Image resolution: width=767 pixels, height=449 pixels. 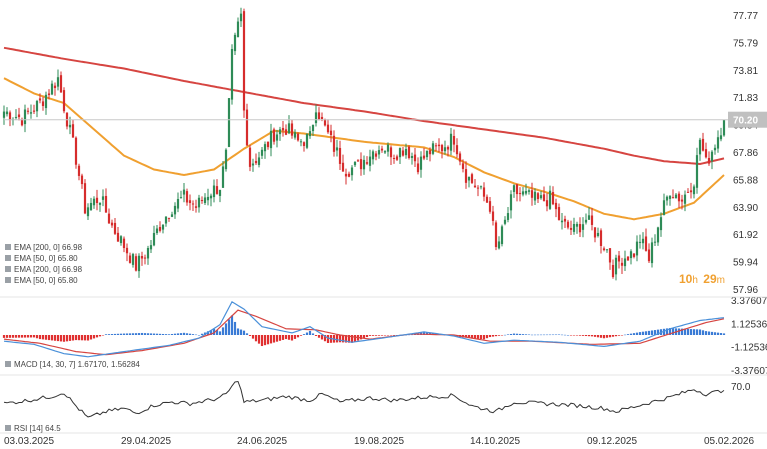 I want to click on time-tick-label: 03.03.2025, so click(x=29, y=441).